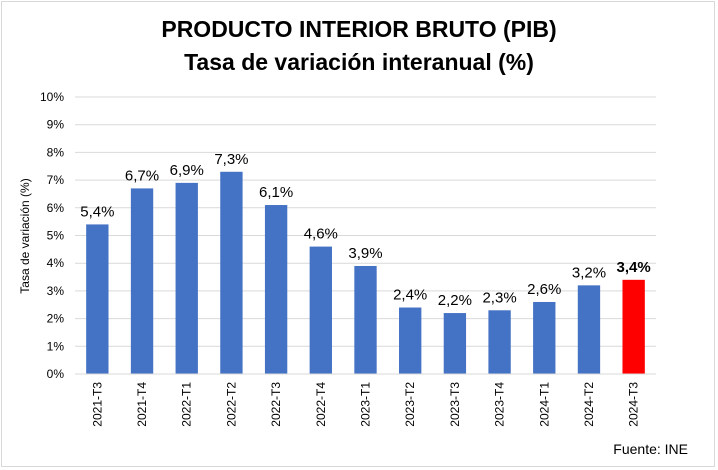  I want to click on chart-subtitle: Tasa de variación interanual (%), so click(359, 62).